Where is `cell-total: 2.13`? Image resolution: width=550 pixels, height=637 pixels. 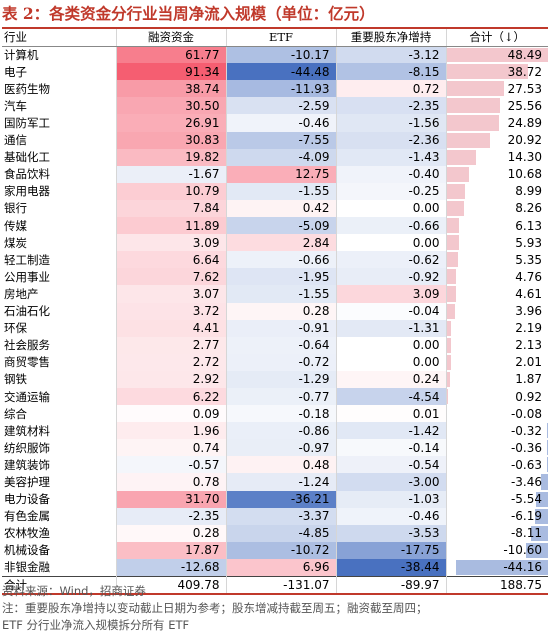
cell-total: 2.13 is located at coordinates (497, 345).